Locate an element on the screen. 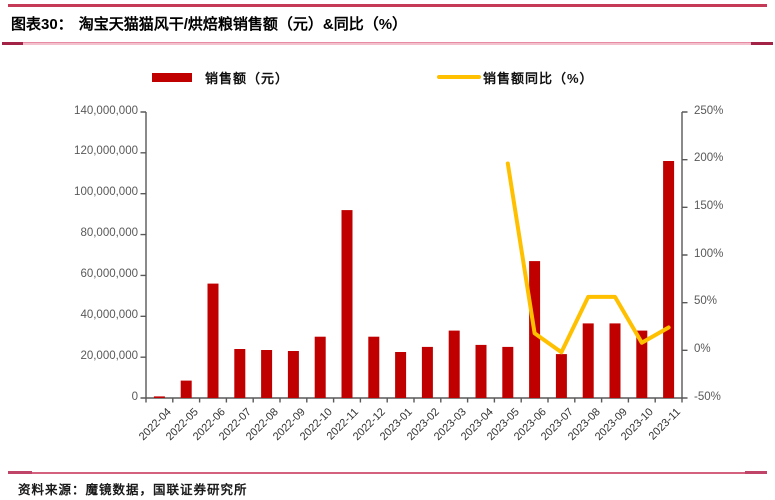 This screenshot has width=775, height=500. top-rule is located at coordinates (387, 5).